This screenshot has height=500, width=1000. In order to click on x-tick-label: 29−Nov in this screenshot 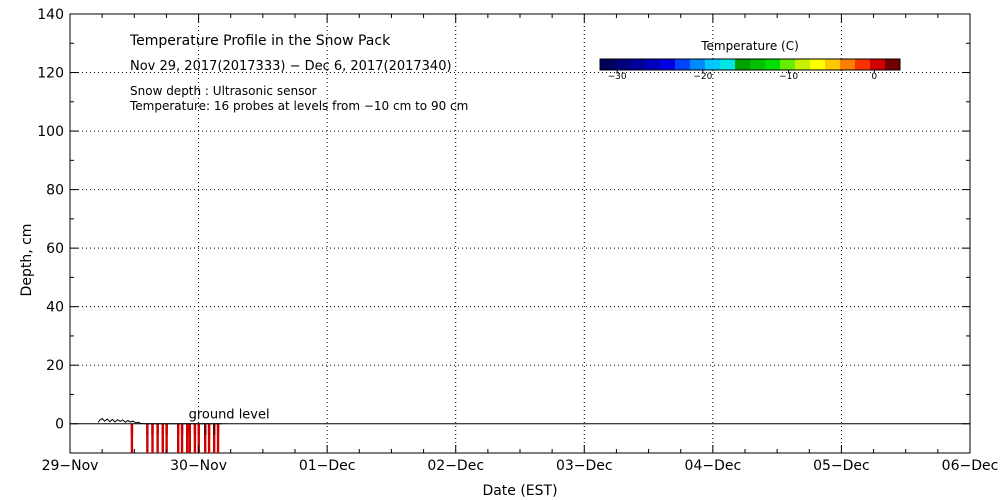, I will do `click(70, 466)`.